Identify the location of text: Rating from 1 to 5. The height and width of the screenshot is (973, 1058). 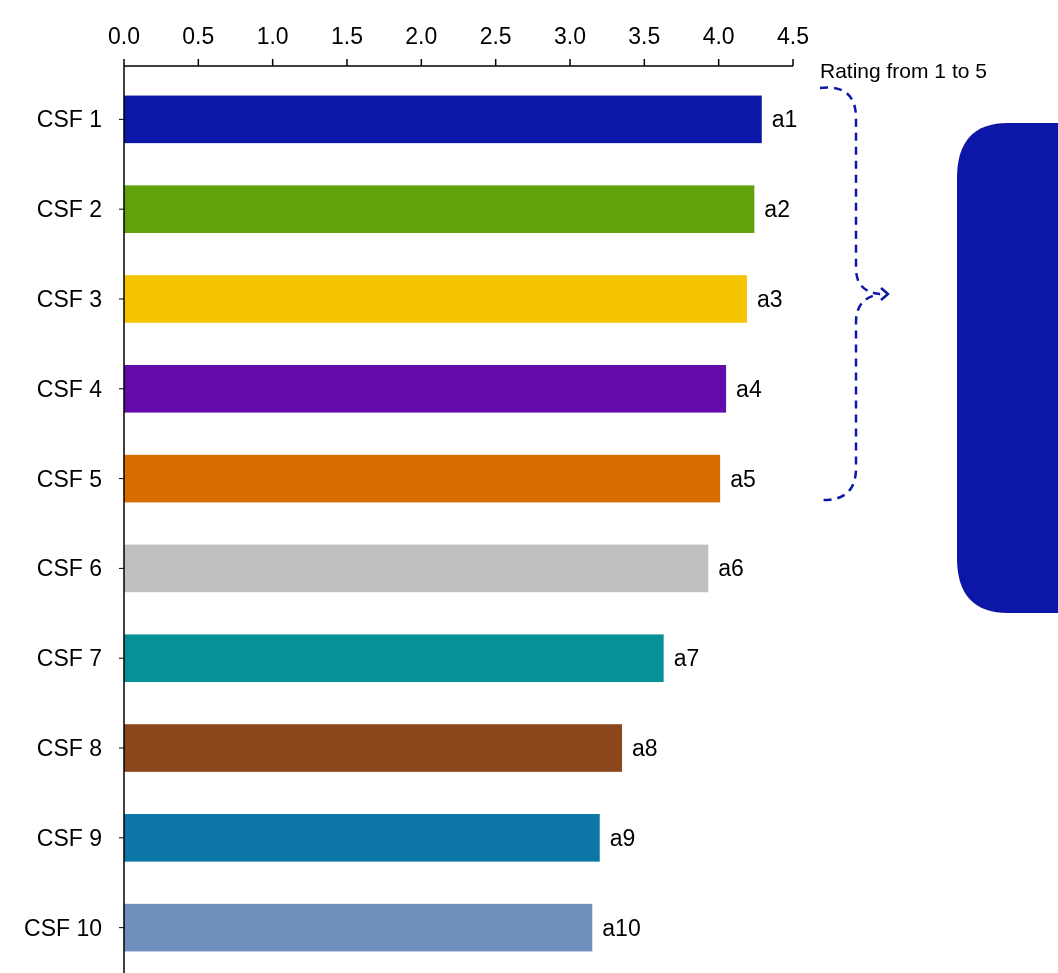
(903, 70).